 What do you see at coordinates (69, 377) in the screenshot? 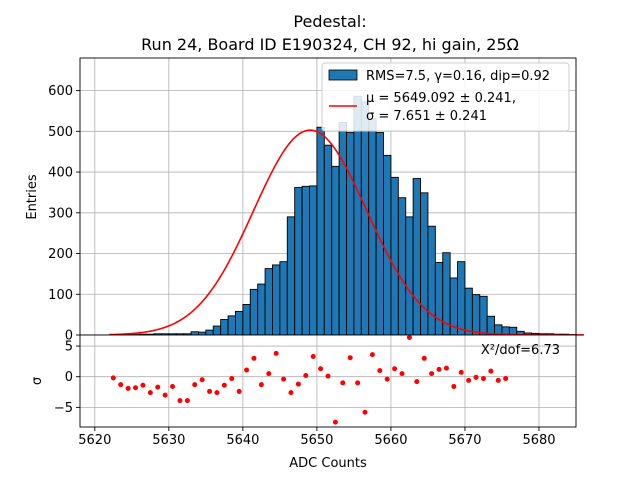
I see `residual-y-tick-label: 0` at bounding box center [69, 377].